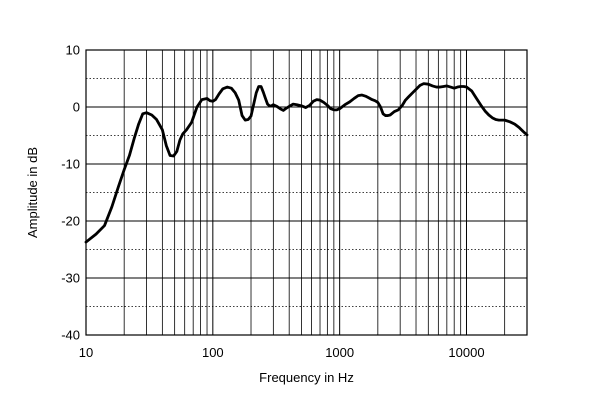  What do you see at coordinates (466, 352) in the screenshot?
I see `x-tick-label: 10000` at bounding box center [466, 352].